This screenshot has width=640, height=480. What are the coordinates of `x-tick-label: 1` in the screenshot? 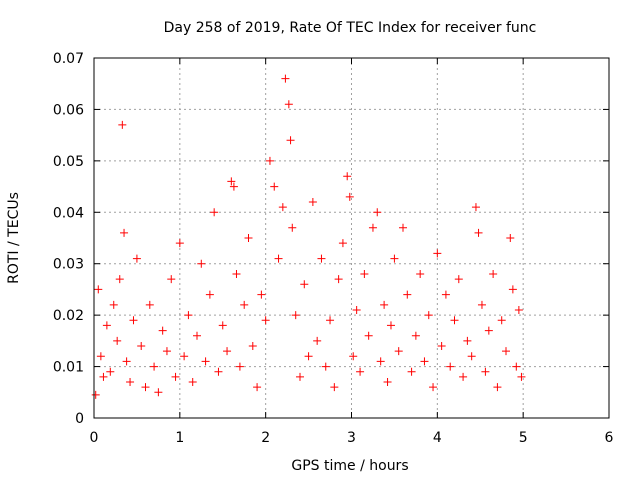 It's located at (179, 438).